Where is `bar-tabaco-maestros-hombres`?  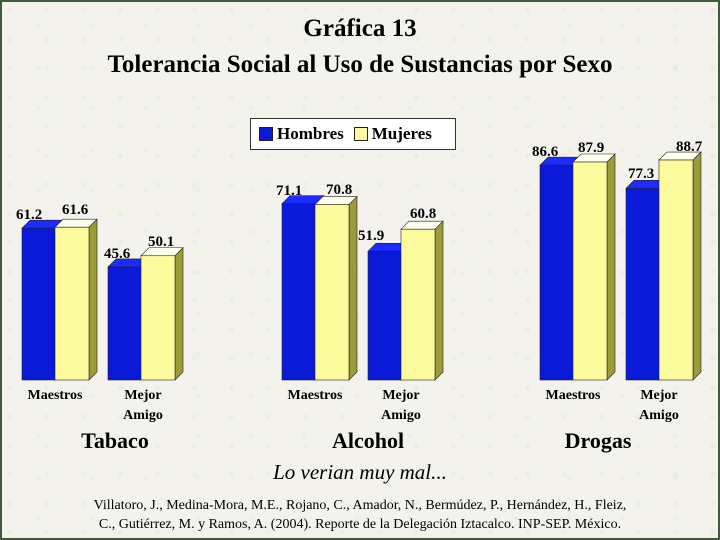 bar-tabaco-maestros-hombres is located at coordinates (39, 304).